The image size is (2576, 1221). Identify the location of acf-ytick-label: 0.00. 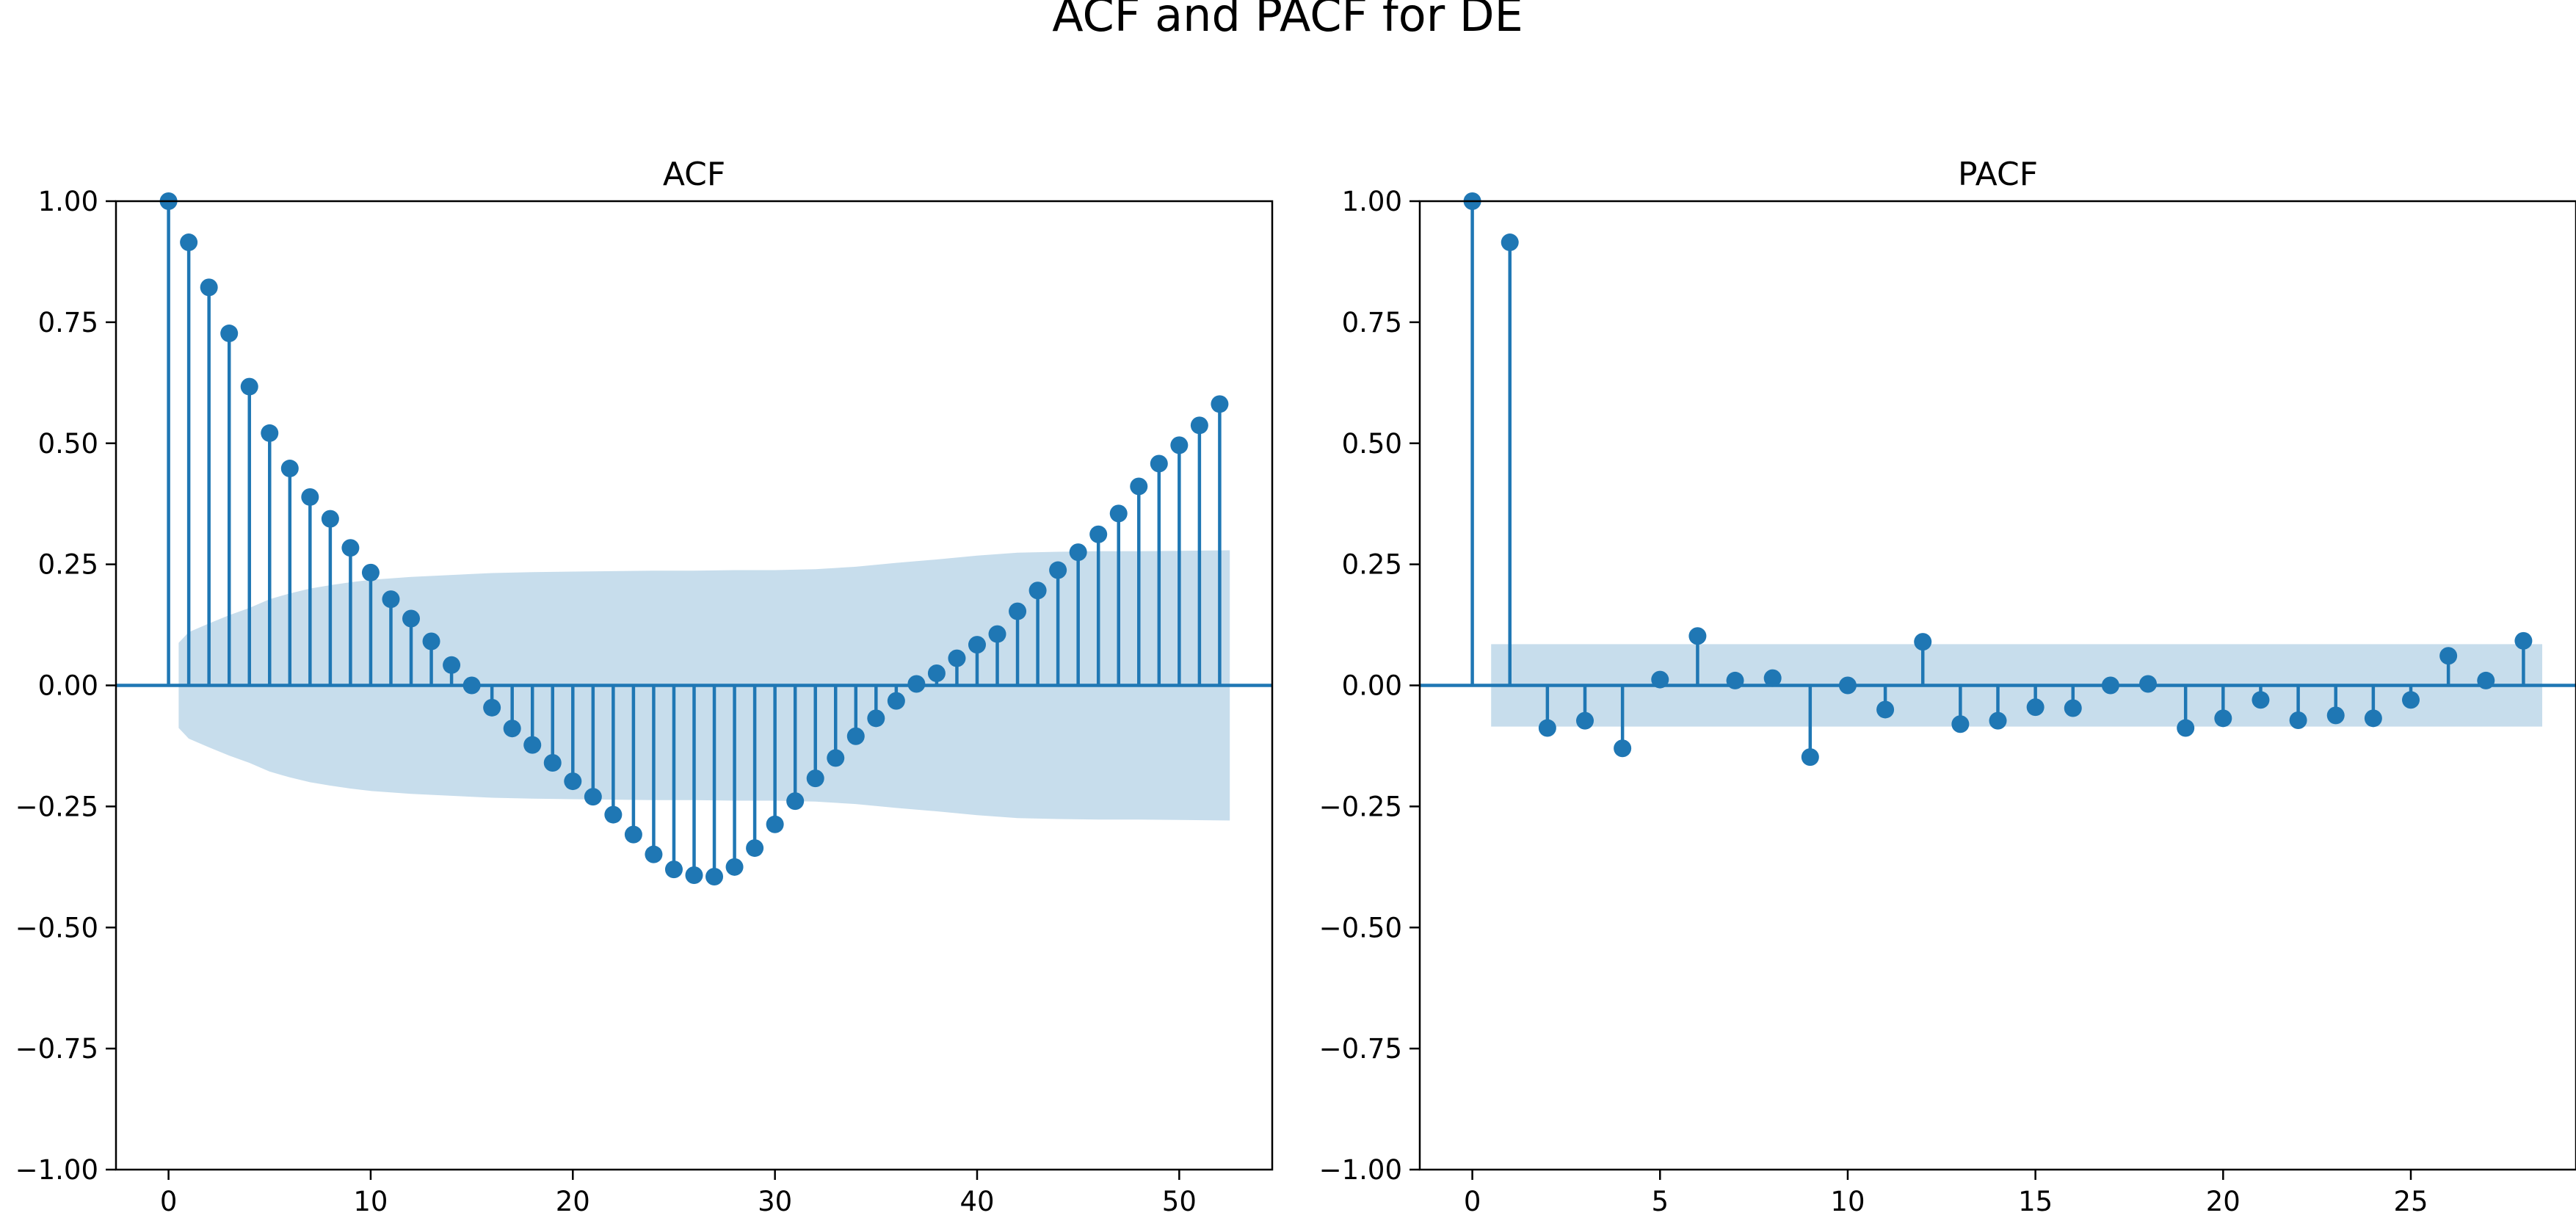
(68, 686).